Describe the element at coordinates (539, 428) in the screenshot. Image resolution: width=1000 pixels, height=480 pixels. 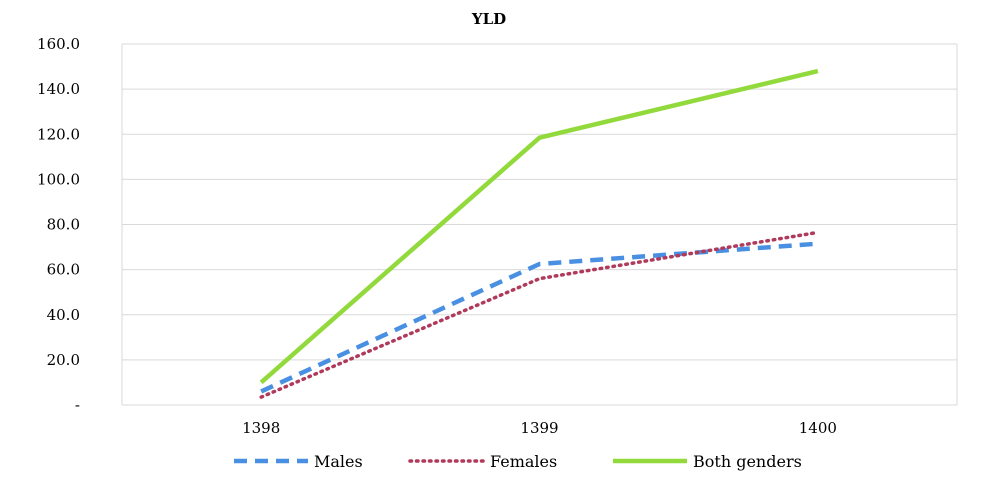
I see `x-tick-label: 1399` at that location.